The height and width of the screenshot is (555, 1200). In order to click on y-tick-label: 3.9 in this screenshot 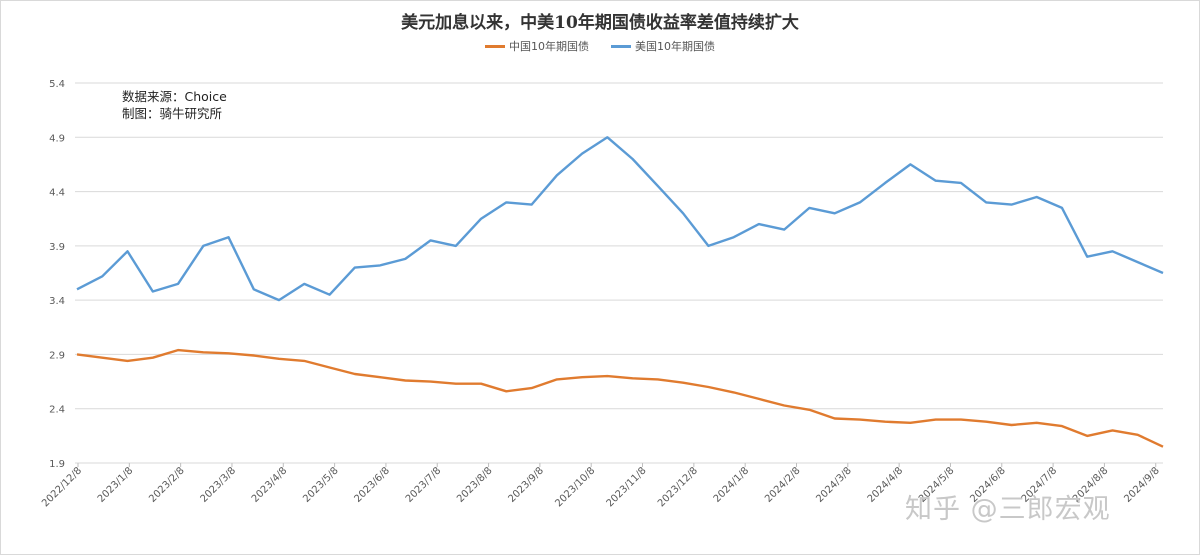, I will do `click(57, 247)`.